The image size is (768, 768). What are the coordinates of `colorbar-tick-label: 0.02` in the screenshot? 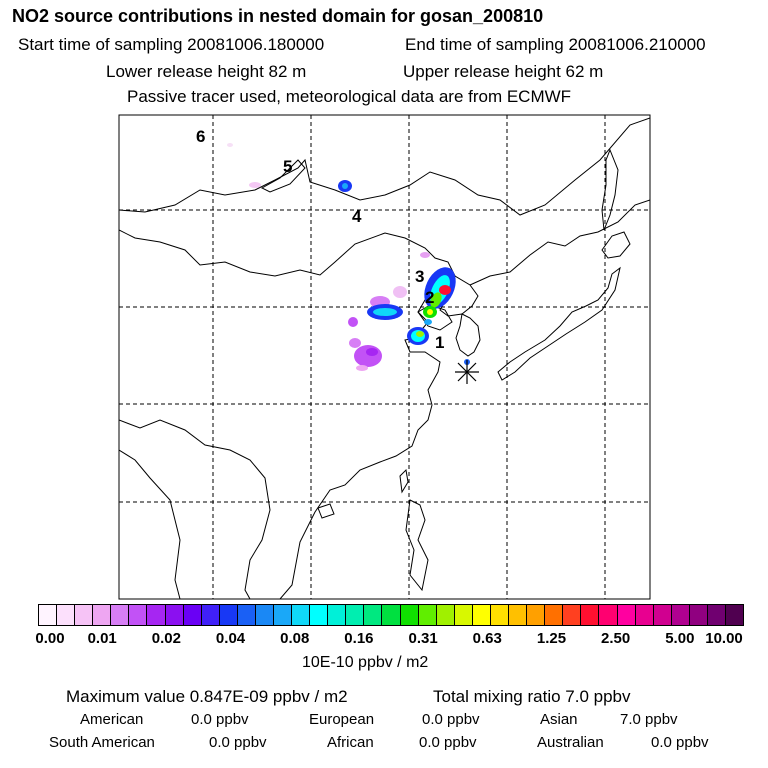 It's located at (166, 638).